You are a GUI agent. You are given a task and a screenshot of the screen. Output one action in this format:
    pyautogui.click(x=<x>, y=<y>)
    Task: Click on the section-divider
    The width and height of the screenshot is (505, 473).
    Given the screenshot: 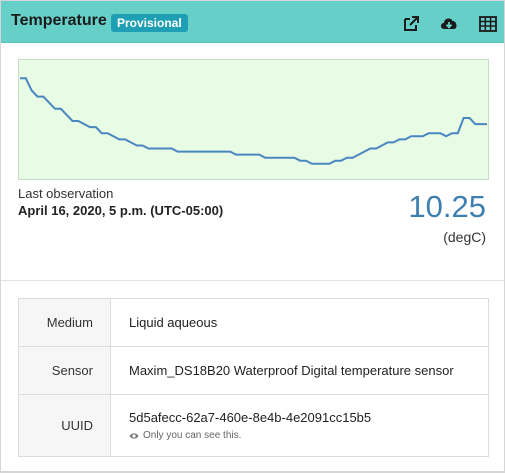 What is the action you would take?
    pyautogui.click(x=252, y=280)
    